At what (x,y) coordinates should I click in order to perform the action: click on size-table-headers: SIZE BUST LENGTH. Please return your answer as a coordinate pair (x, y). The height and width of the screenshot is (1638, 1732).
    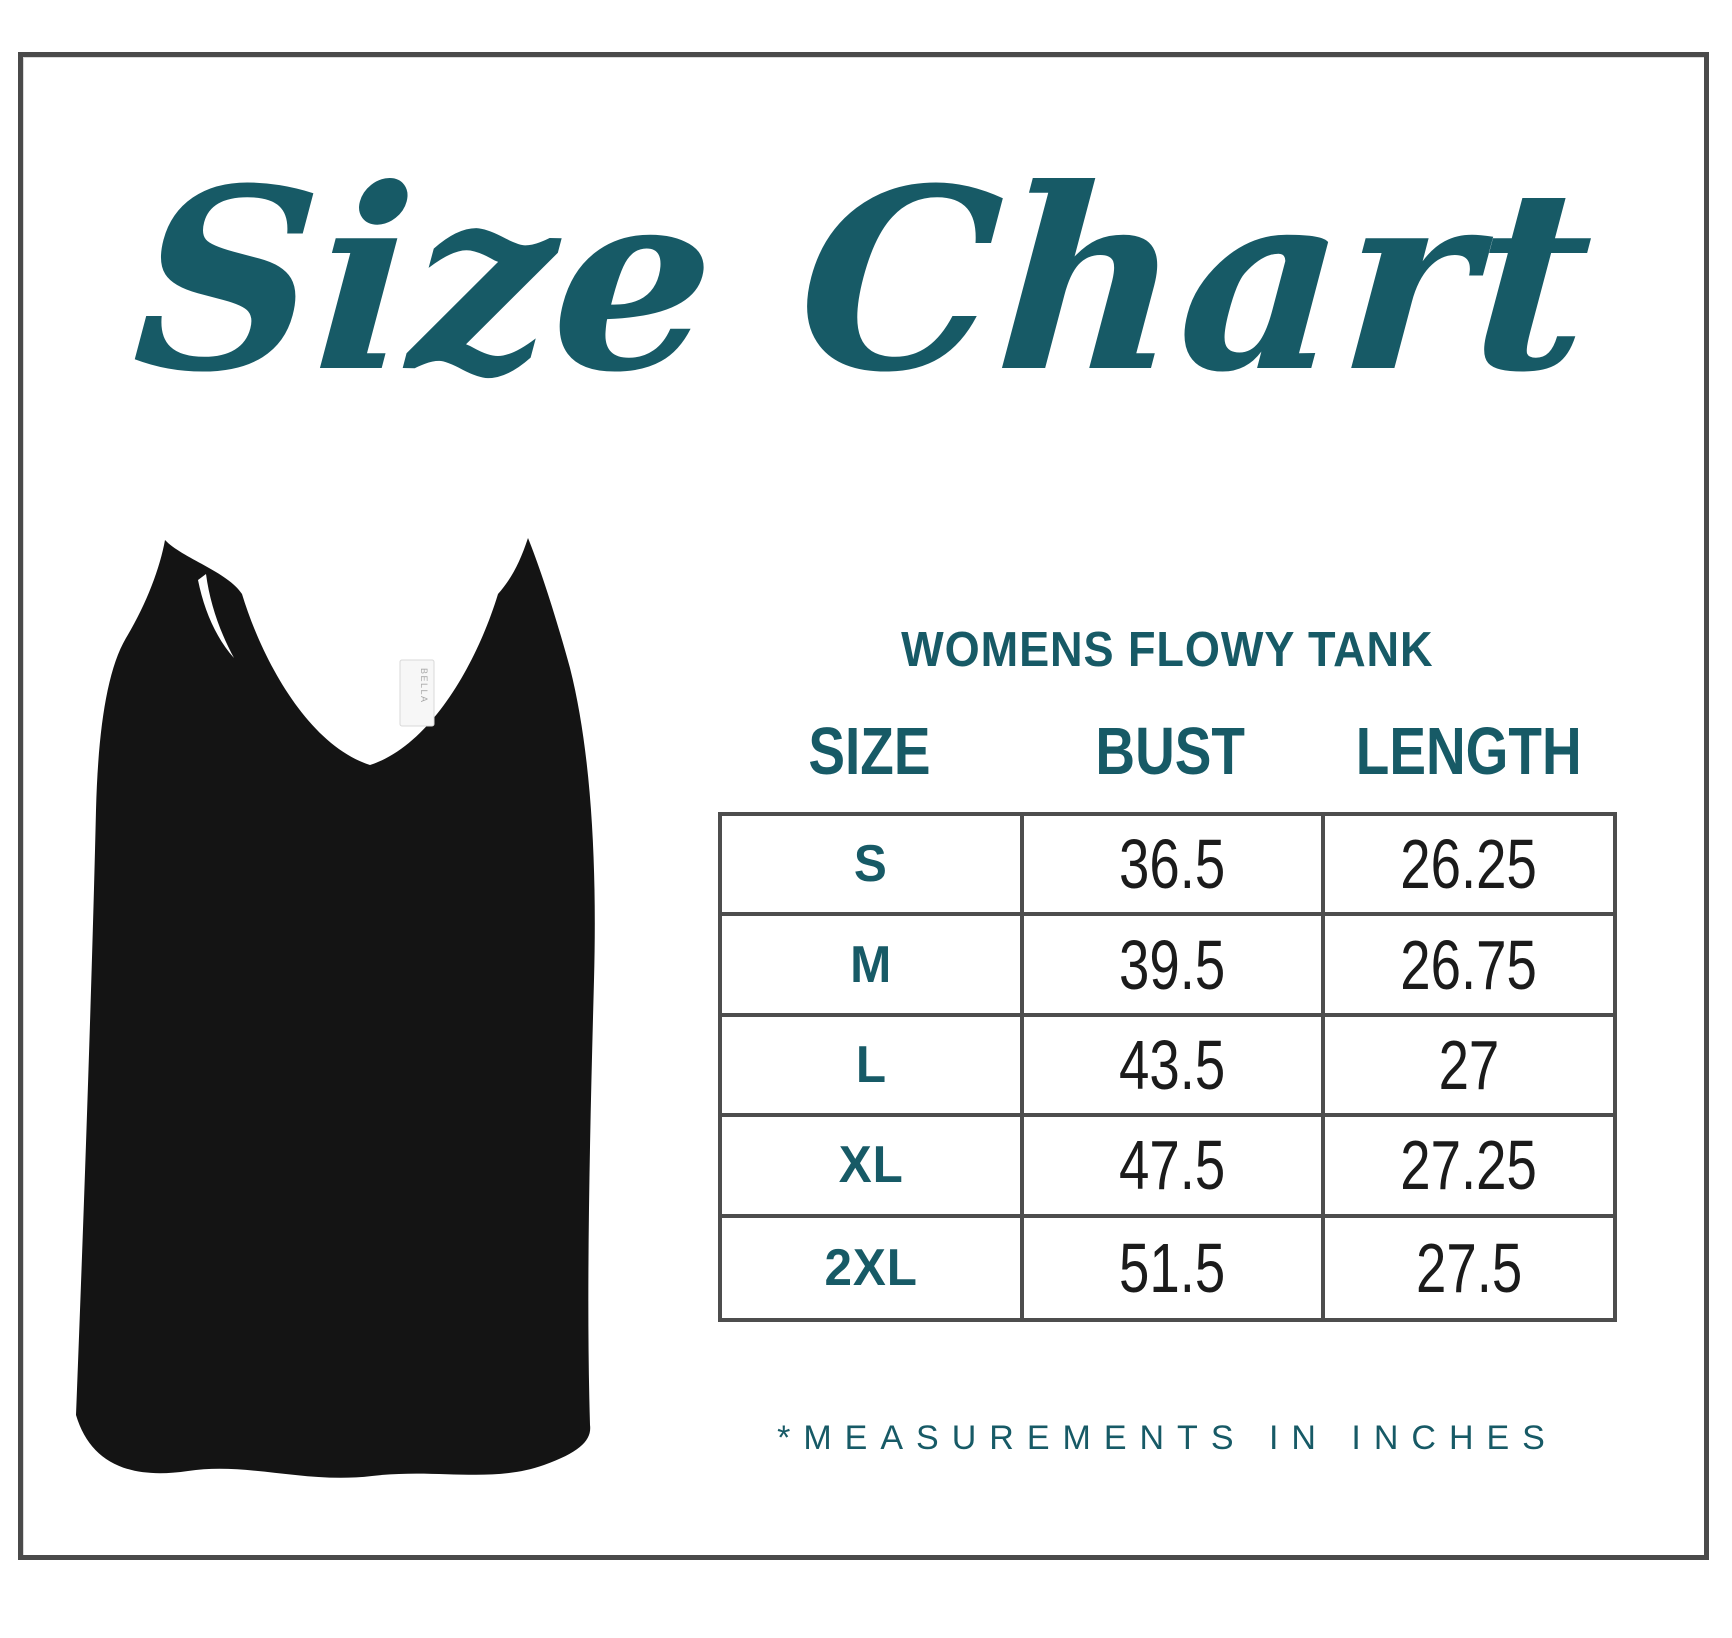
    Looking at the image, I should click on (1167, 751).